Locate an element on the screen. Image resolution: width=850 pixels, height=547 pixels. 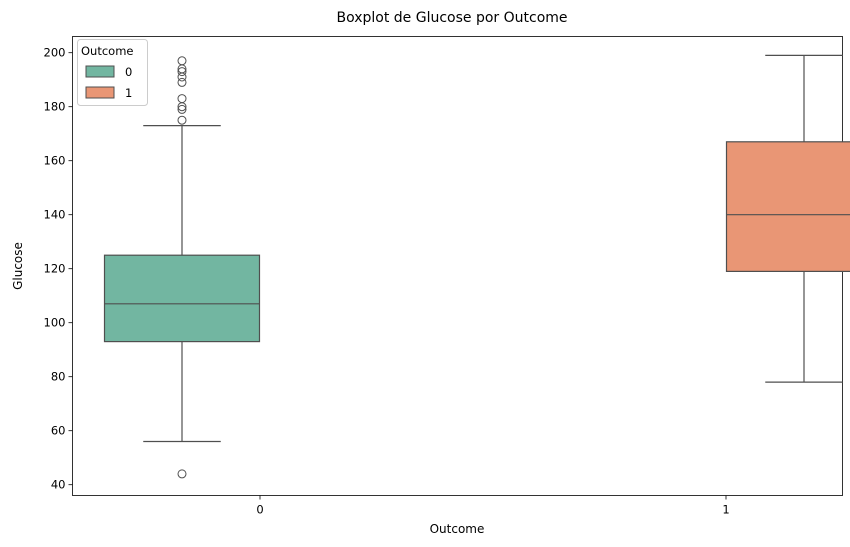
y-tick-label: 40 is located at coordinates (58, 485).